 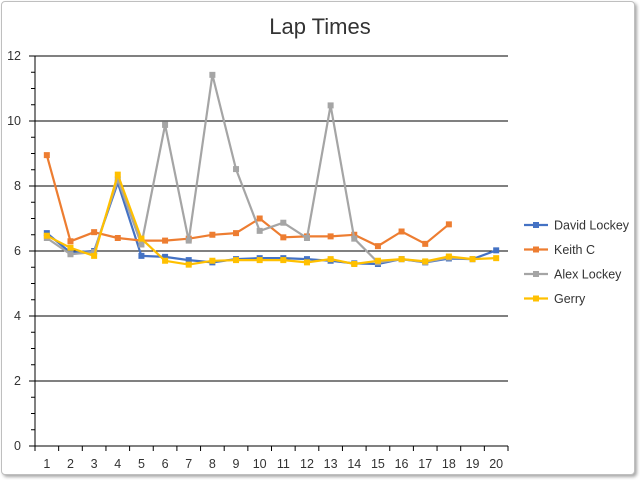 What do you see at coordinates (141, 464) in the screenshot?
I see `x-tick-label: 5` at bounding box center [141, 464].